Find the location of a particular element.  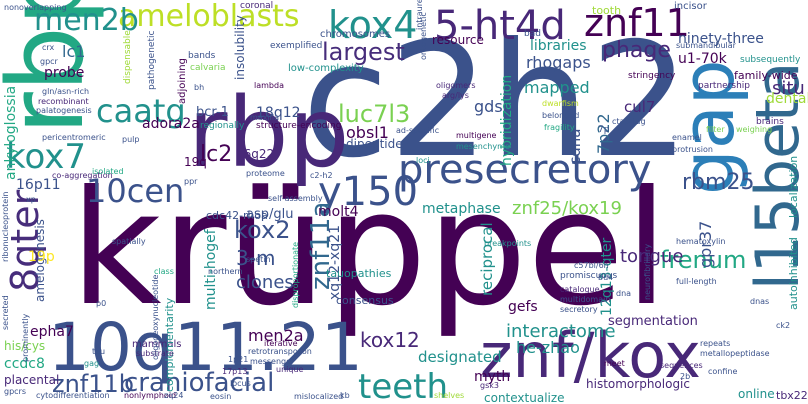

word-retrotransposon: retrotransposon is located at coordinates (280, 351).